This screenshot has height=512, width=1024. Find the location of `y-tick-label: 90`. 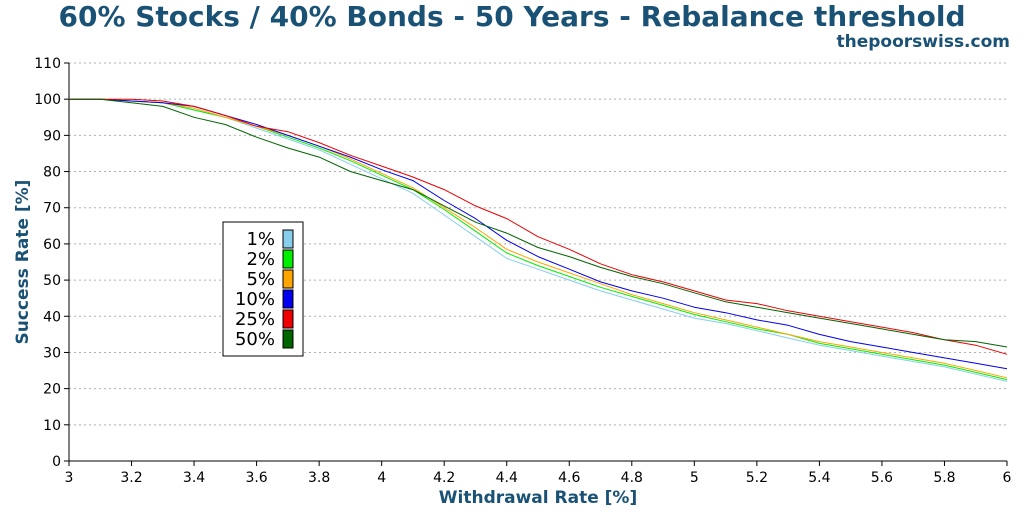

y-tick-label: 90 is located at coordinates (52, 136).